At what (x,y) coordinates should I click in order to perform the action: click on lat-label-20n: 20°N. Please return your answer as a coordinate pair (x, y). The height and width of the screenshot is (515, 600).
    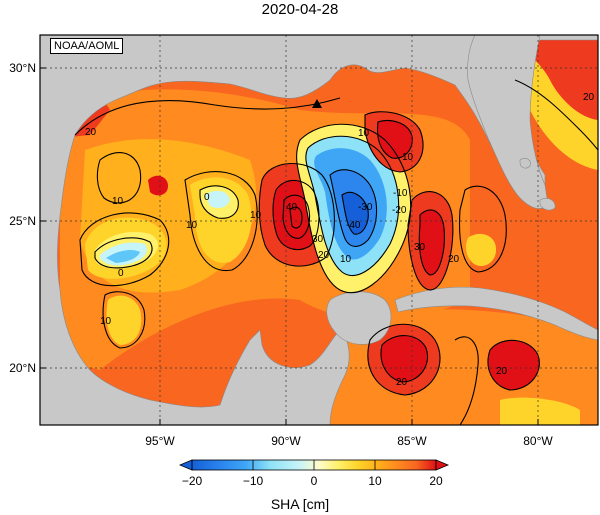
    Looking at the image, I should click on (22, 368).